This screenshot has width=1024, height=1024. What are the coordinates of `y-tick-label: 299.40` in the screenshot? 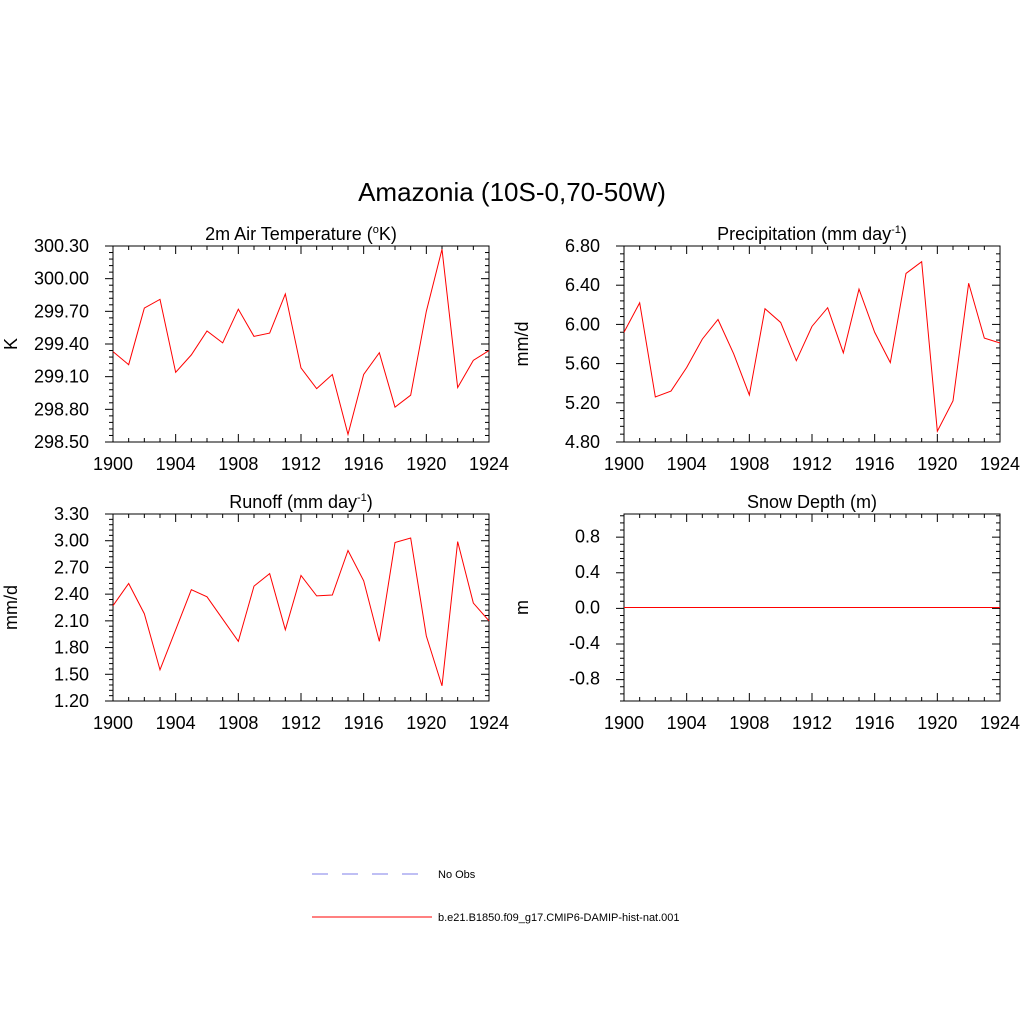 It's located at (61, 344).